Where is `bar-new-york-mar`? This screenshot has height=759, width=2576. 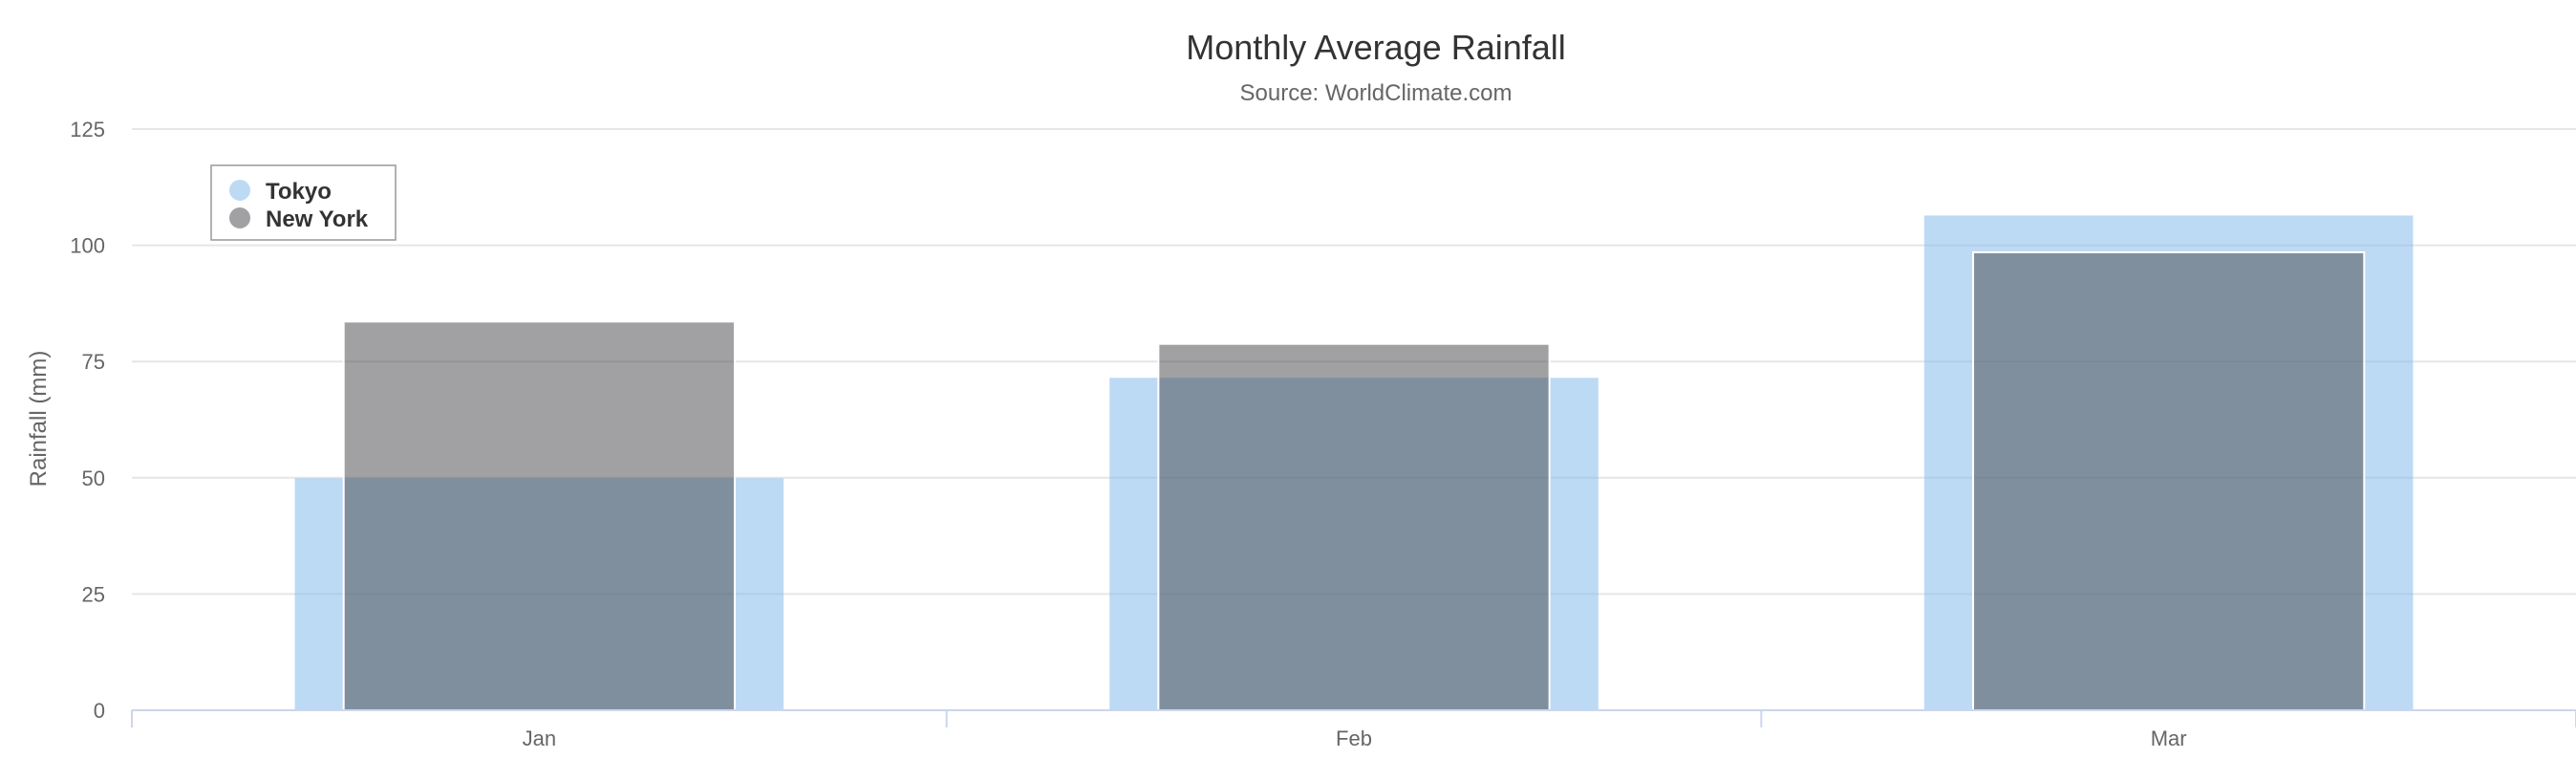 bar-new-york-mar is located at coordinates (2169, 480).